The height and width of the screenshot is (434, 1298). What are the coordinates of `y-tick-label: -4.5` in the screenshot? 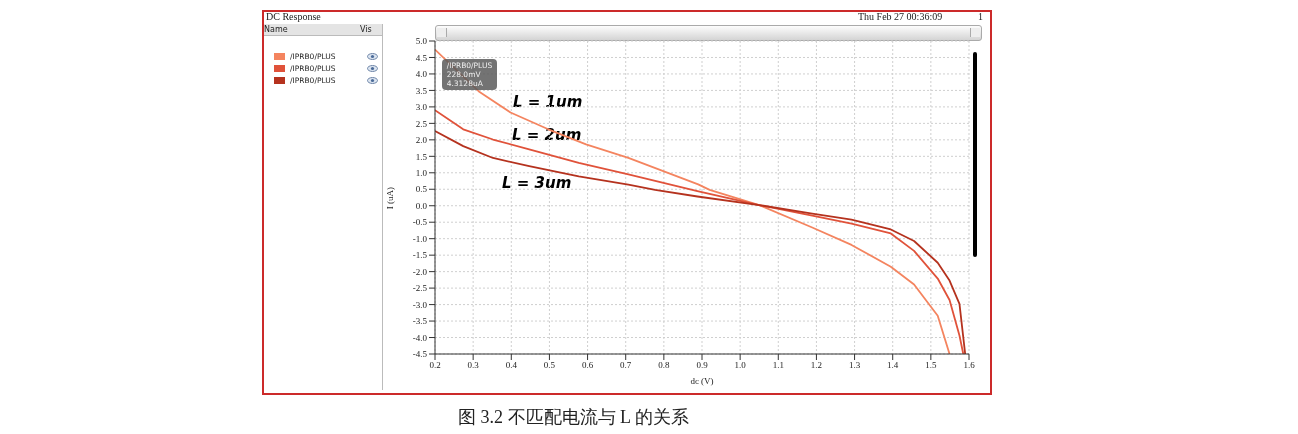 It's located at (420, 354).